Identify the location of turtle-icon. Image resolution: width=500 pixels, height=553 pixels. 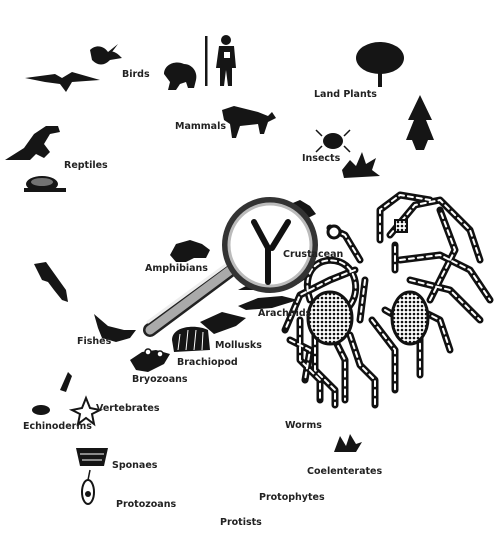
(45, 184).